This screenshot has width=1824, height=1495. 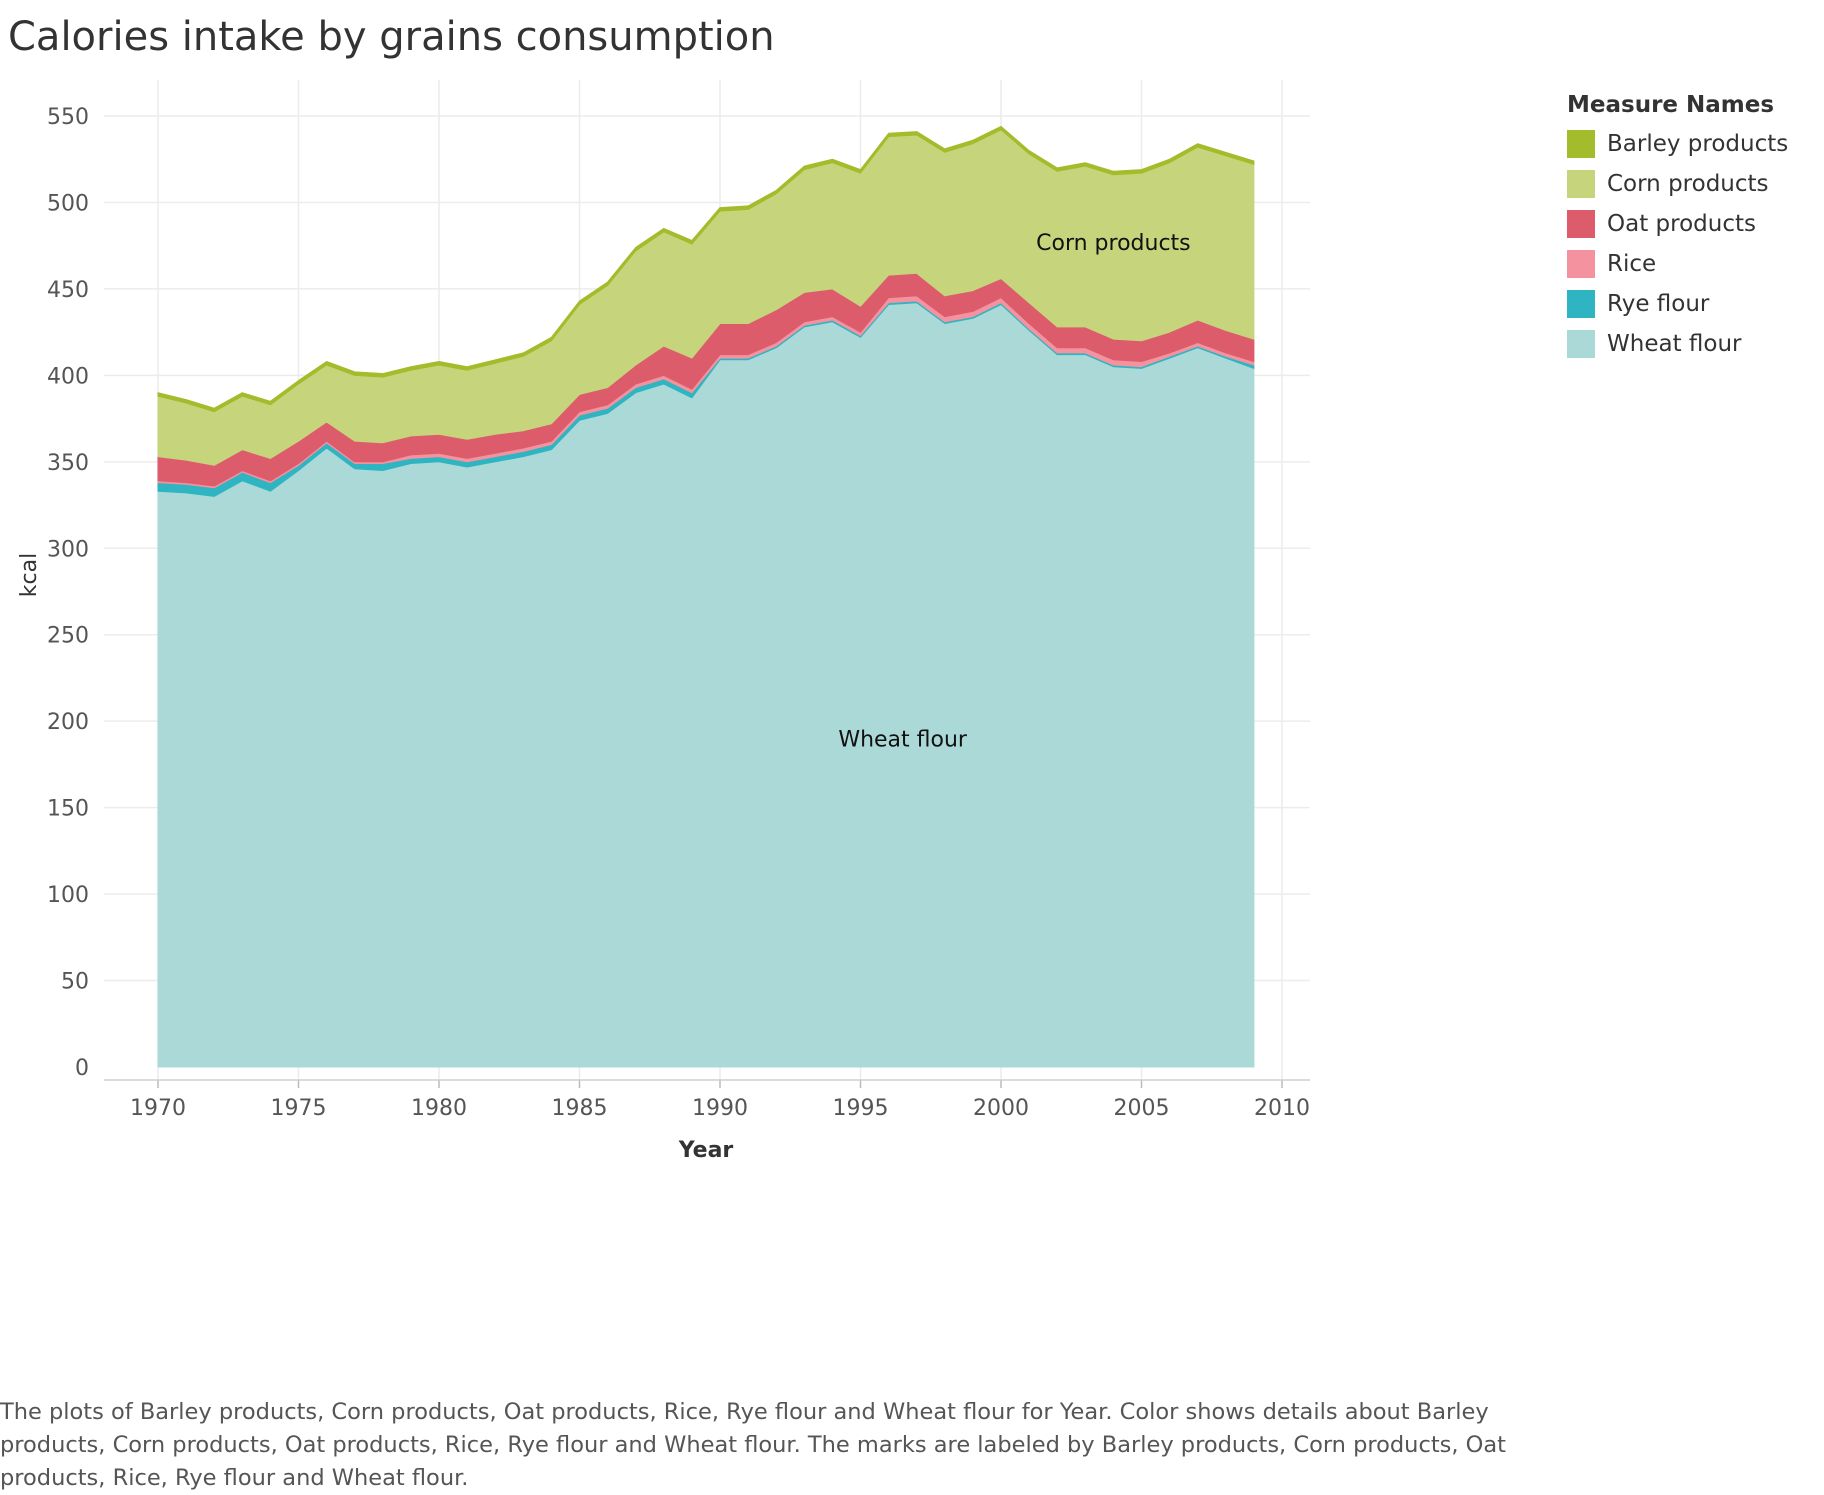 I want to click on area-barley-products, so click(x=706, y=269).